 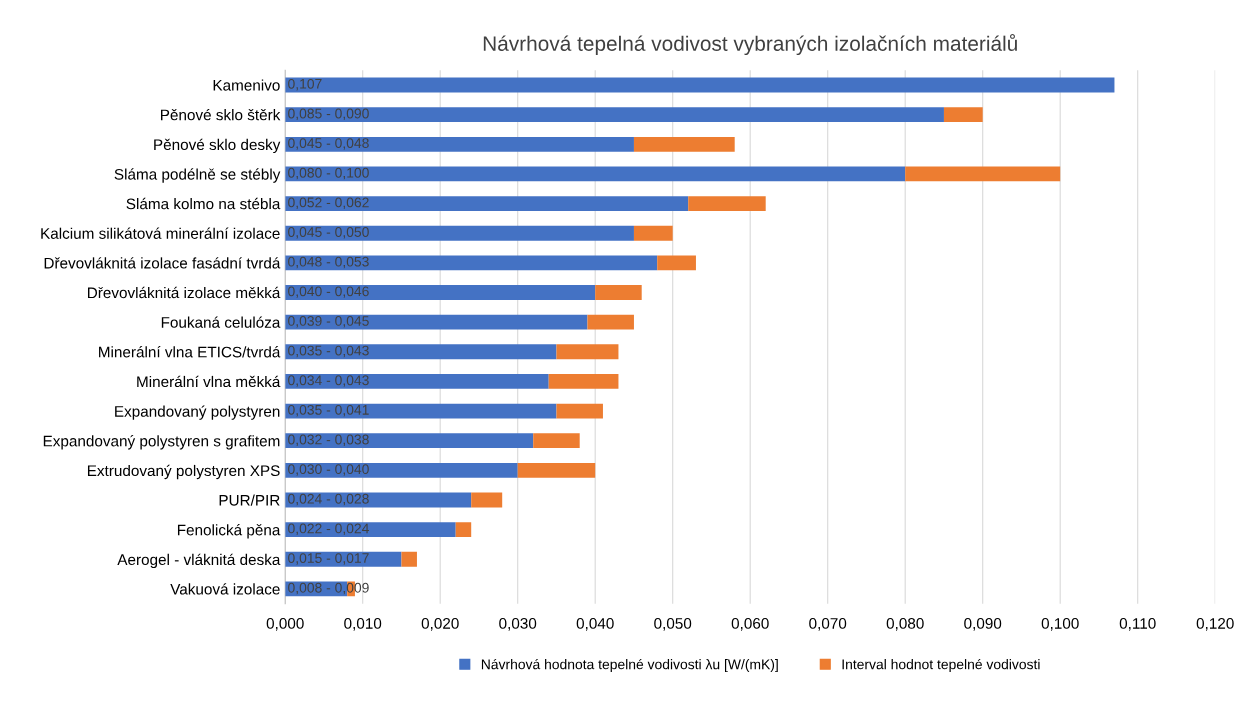 I want to click on data-label: 0,107, so click(x=305, y=84).